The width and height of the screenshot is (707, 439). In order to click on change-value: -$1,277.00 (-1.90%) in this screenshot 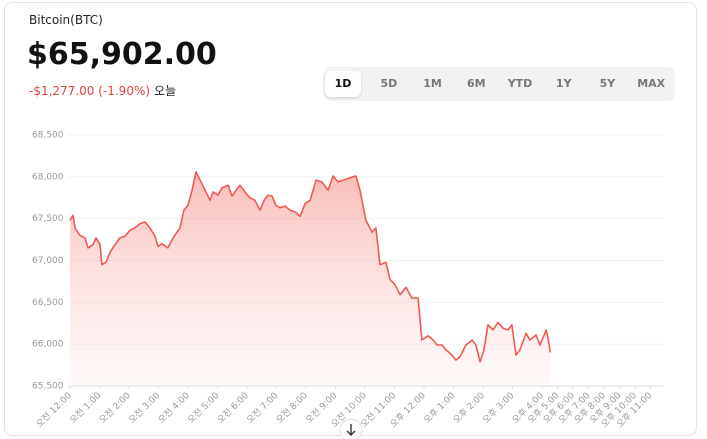, I will do `click(90, 91)`.